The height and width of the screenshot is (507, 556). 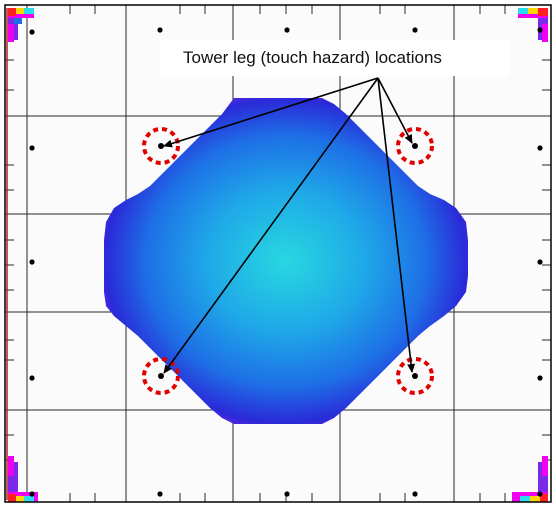 I want to click on annotation-box, so click(x=335, y=58).